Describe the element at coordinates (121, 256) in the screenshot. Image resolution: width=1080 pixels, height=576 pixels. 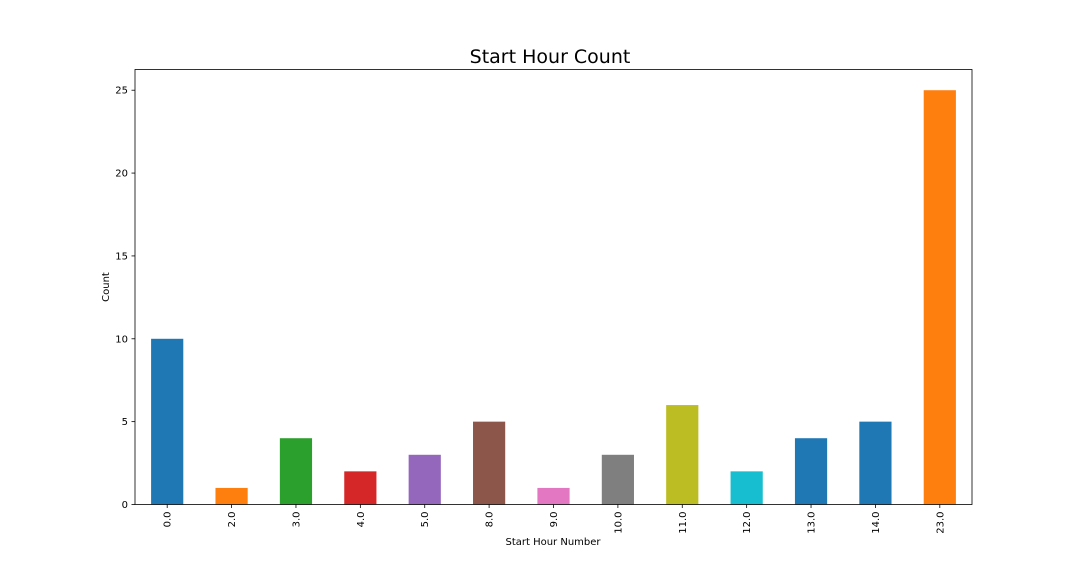
I see `y-tick-label: 15` at that location.